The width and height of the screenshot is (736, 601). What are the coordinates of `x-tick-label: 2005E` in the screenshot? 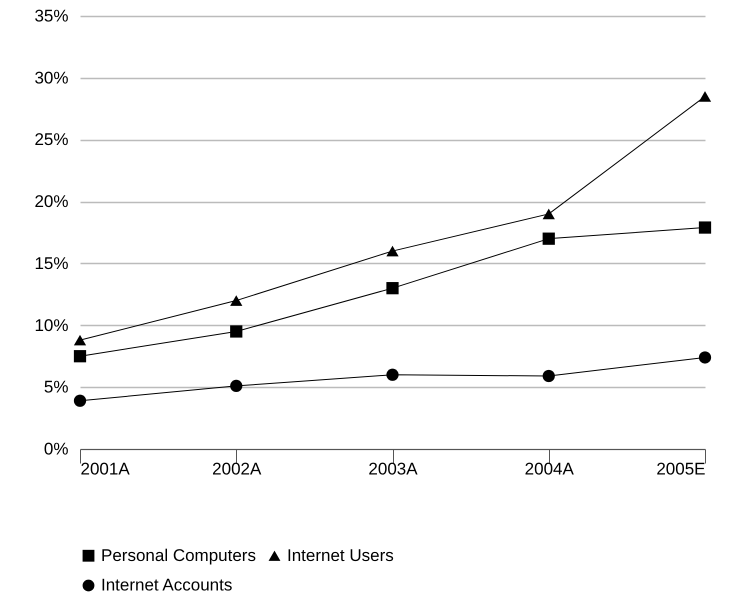 It's located at (681, 469).